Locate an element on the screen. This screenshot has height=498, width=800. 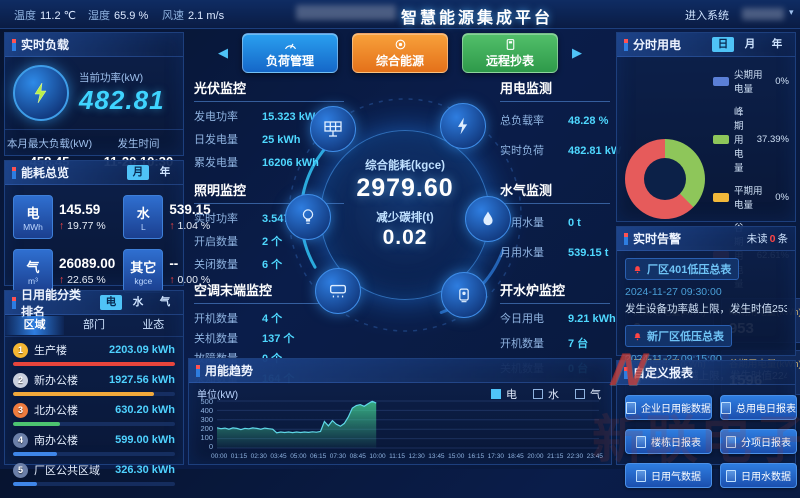
legend-electric: 电 is located at coordinates (504, 394).